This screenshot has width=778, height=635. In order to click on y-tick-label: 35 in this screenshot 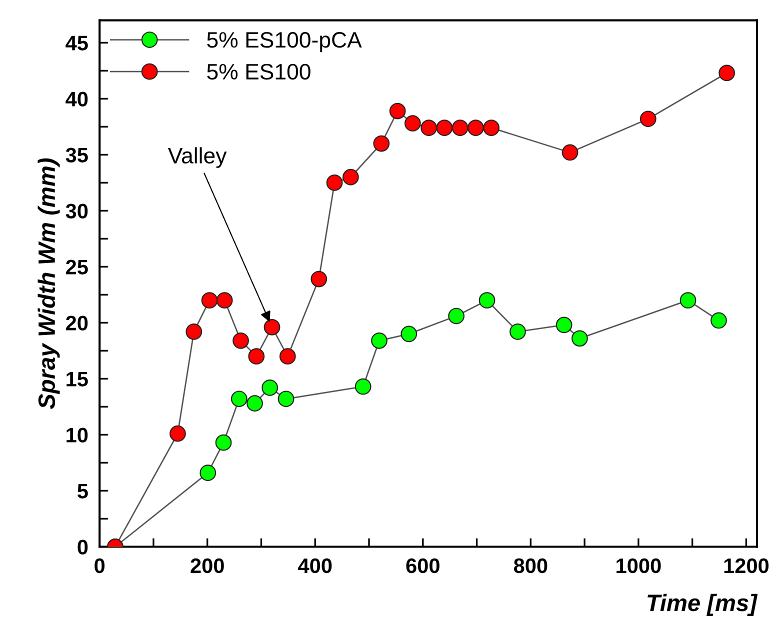, I will do `click(77, 155)`.